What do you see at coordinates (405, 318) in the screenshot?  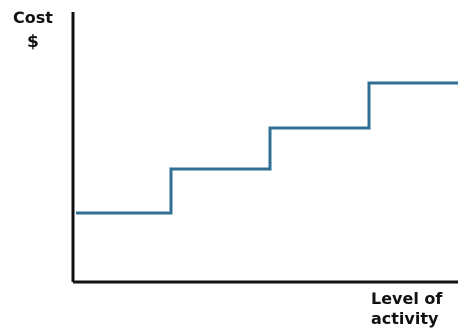 I see `x-axis-label-activity: activity` at bounding box center [405, 318].